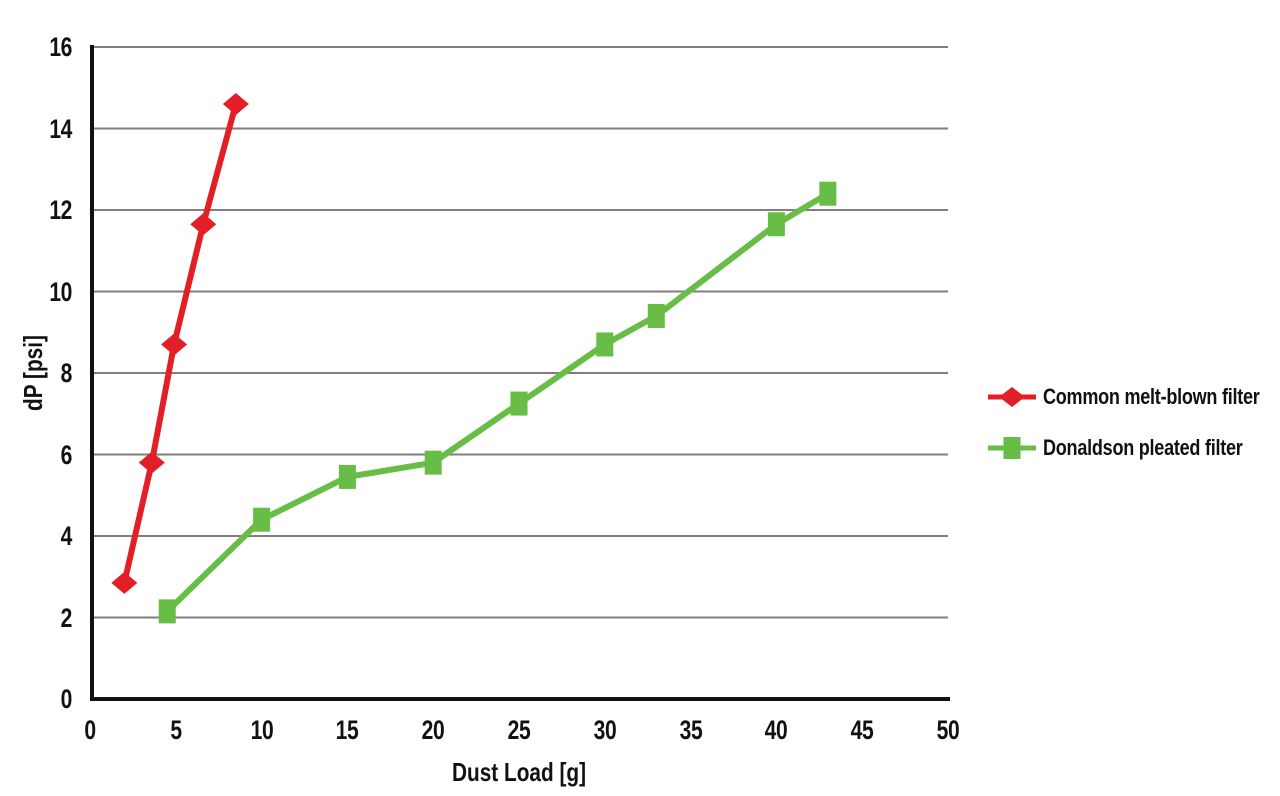 The image size is (1280, 796). I want to click on legend-marker-diamond-icon, so click(1012, 397).